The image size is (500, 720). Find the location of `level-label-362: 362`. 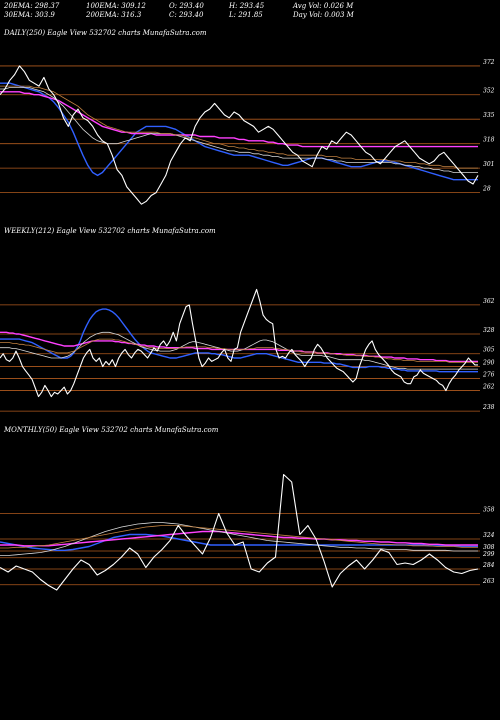

level-label-362: 362 is located at coordinates (489, 301).